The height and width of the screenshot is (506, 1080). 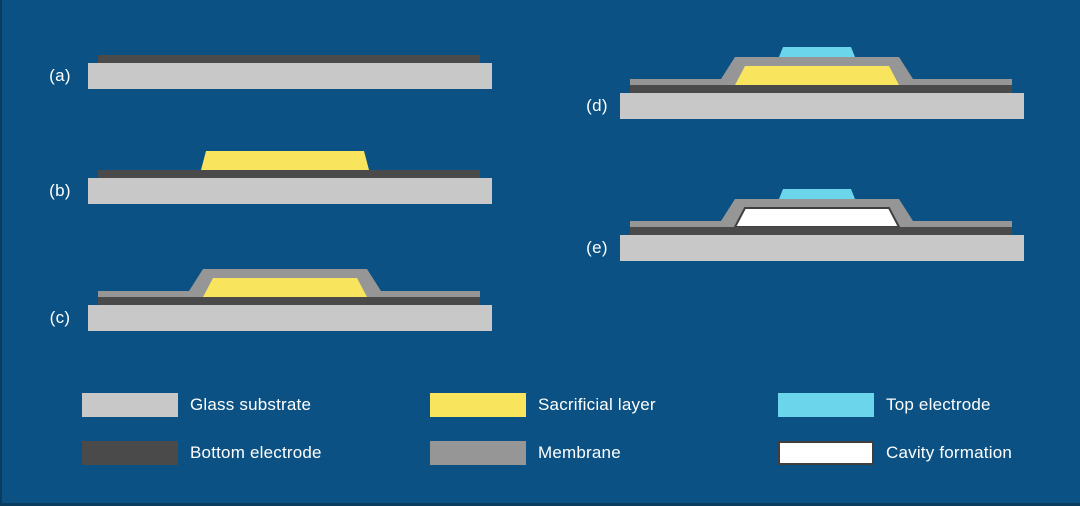 What do you see at coordinates (256, 452) in the screenshot?
I see `legend-label: Bottom electrode` at bounding box center [256, 452].